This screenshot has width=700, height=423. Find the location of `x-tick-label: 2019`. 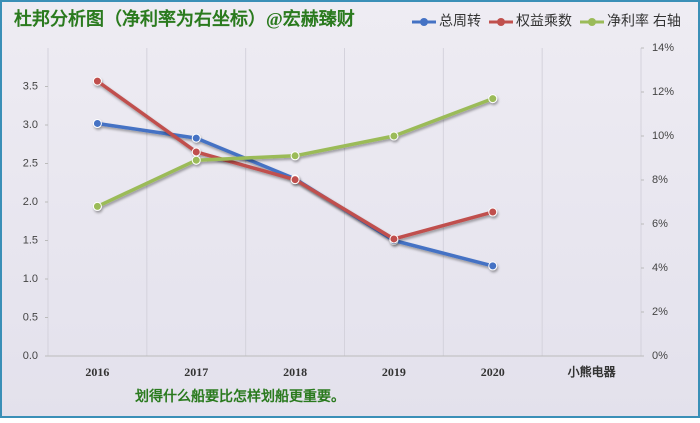

x-tick-label: 2019 is located at coordinates (394, 372).